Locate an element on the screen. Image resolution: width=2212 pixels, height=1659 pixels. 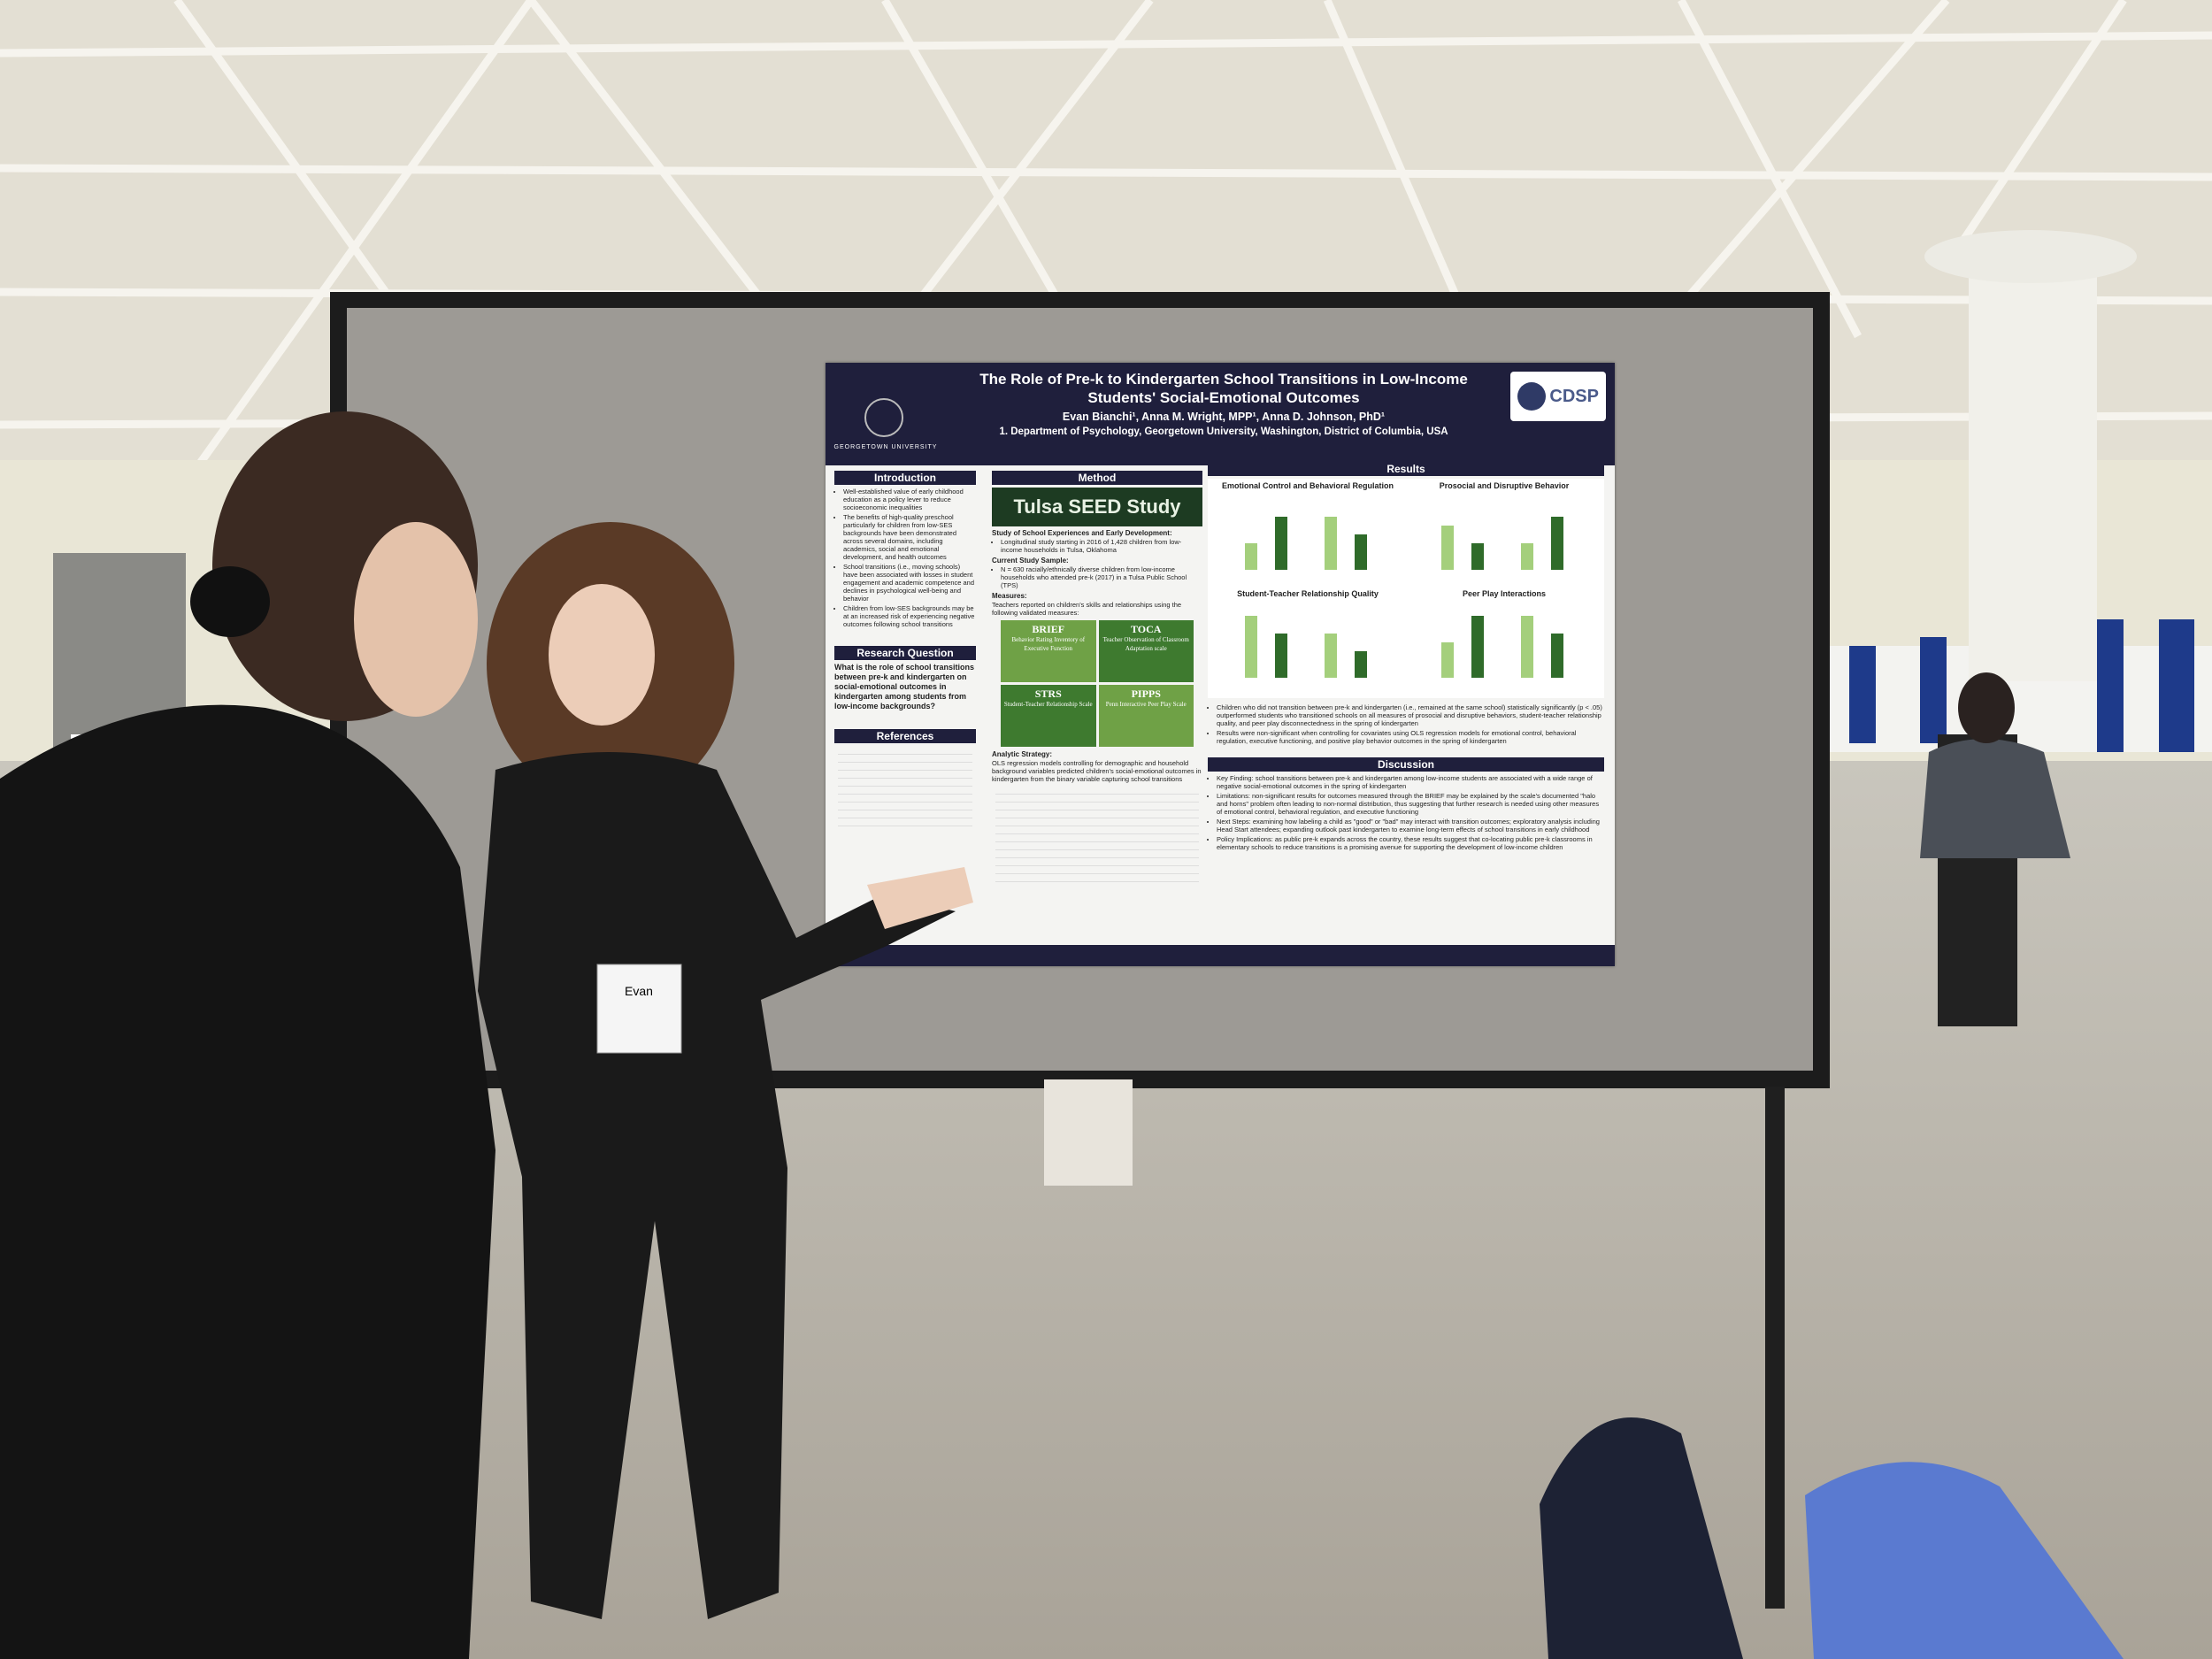
chart-title: Prosocial and Disruptive Behavior is located at coordinates (1505, 486).